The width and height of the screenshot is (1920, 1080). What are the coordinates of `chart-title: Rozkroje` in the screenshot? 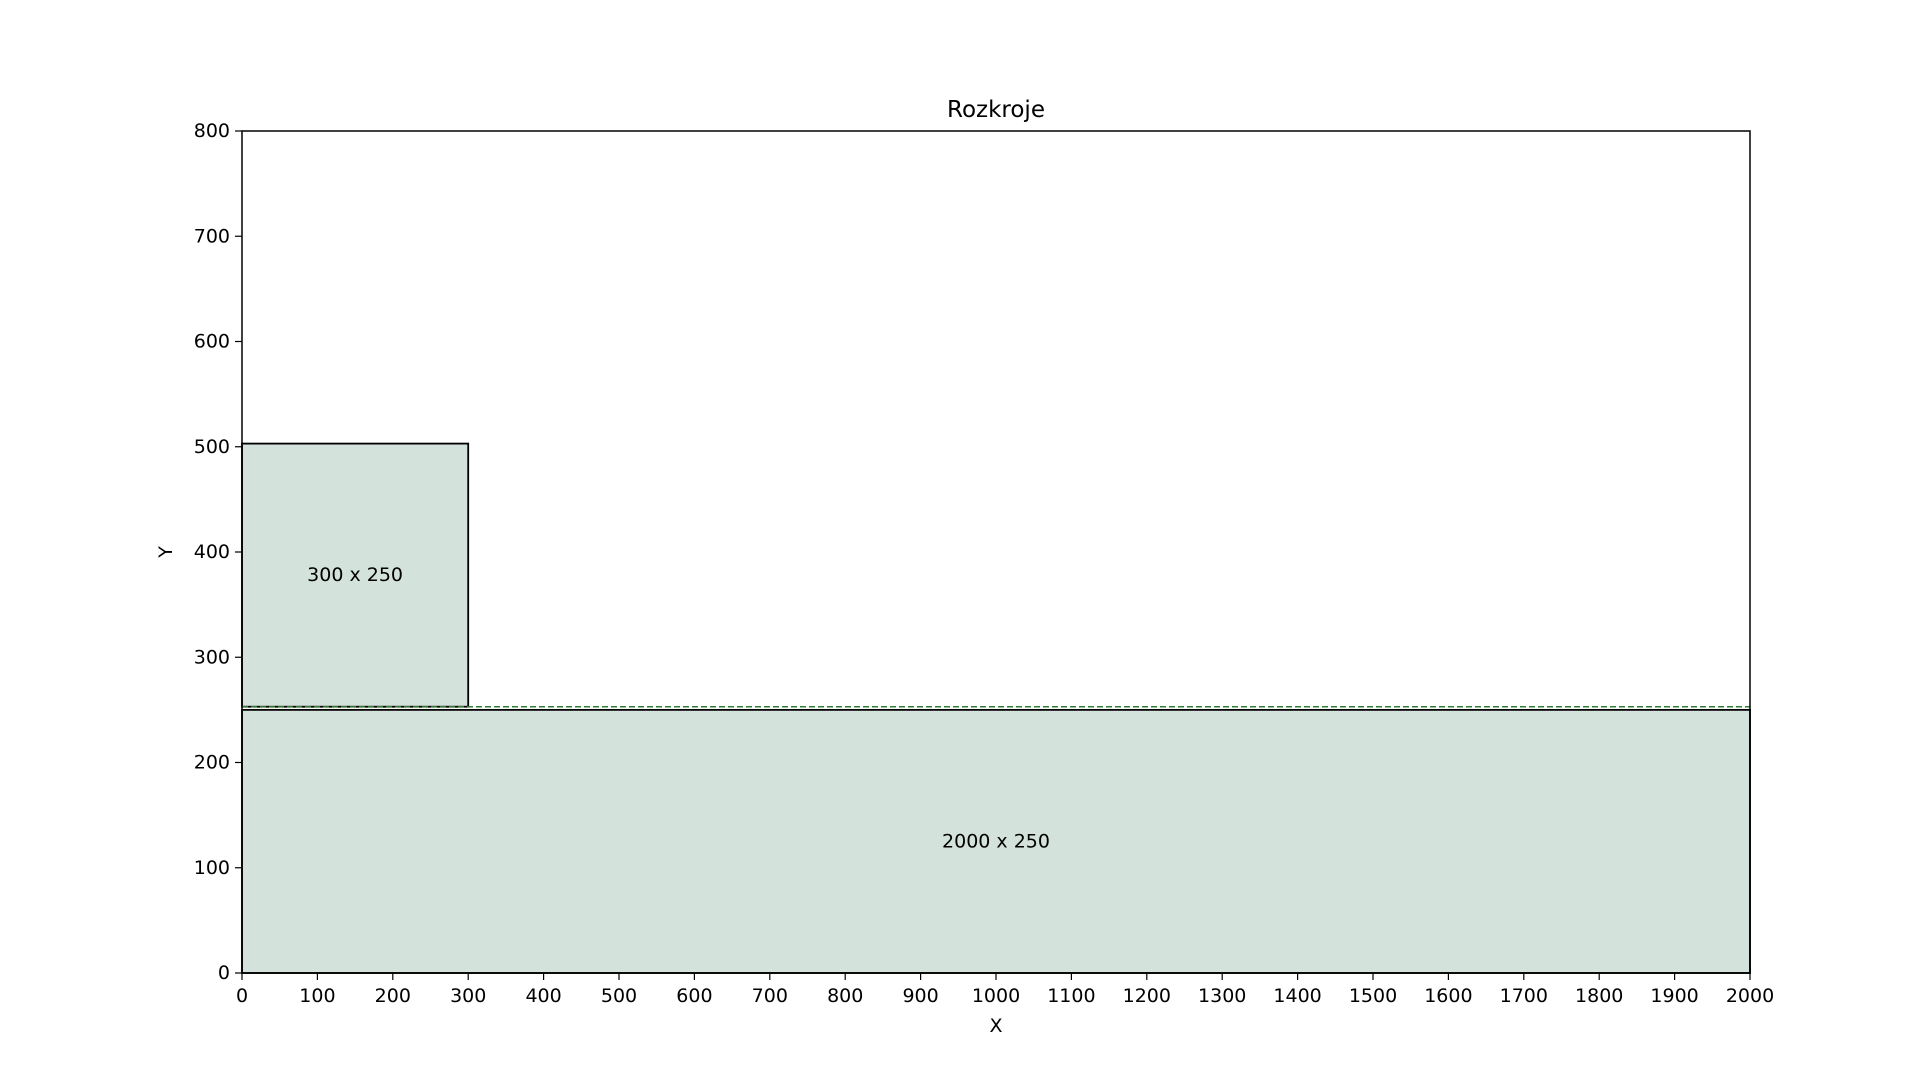 It's located at (996, 110).